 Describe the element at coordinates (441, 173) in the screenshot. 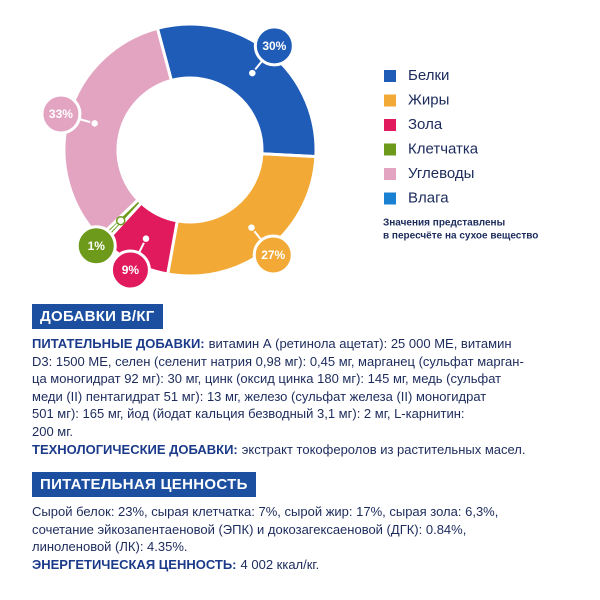

I see `legend-label: Углеводы` at that location.